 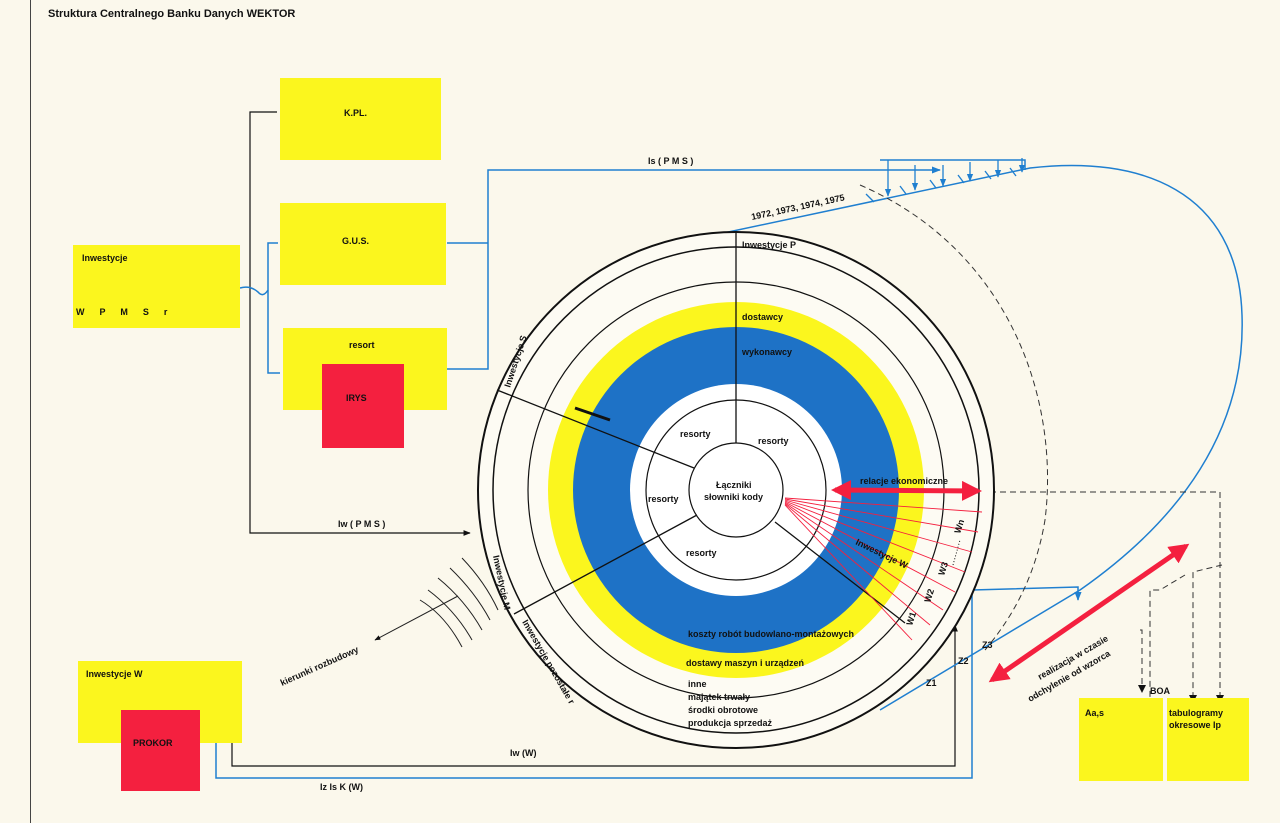 What do you see at coordinates (771, 634) in the screenshot?
I see `ring-koszty: koszty robót budowlano-montażowych` at bounding box center [771, 634].